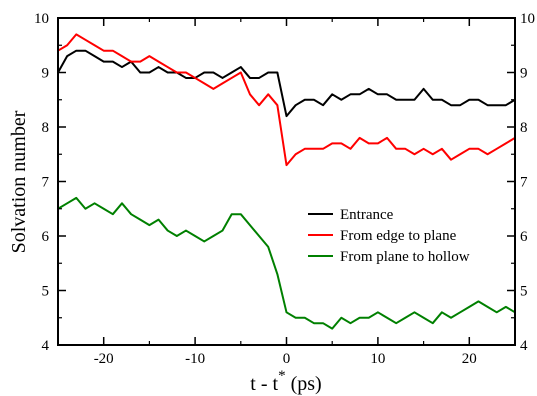 The width and height of the screenshot is (537, 396). Describe the element at coordinates (46, 237) in the screenshot. I see `y-tick-label-left: 6` at that location.